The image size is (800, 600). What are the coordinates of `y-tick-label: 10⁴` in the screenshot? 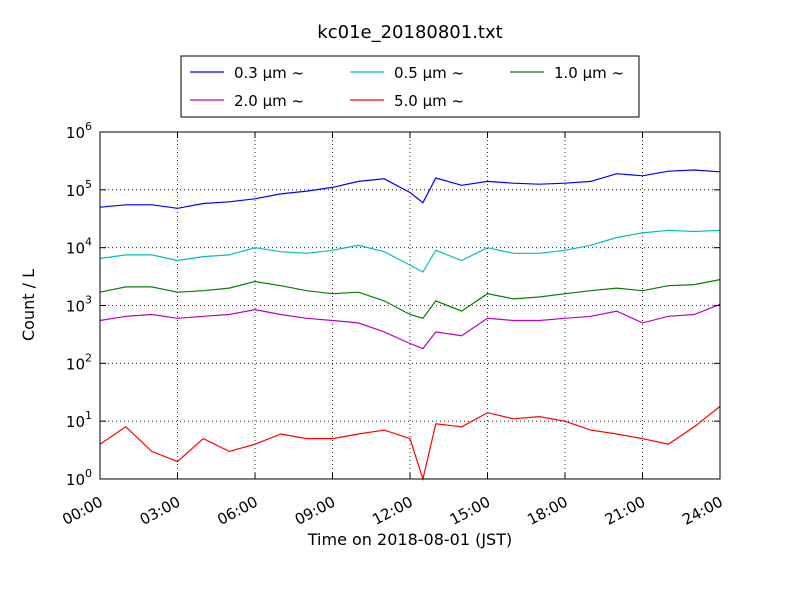 It's located at (79, 247).